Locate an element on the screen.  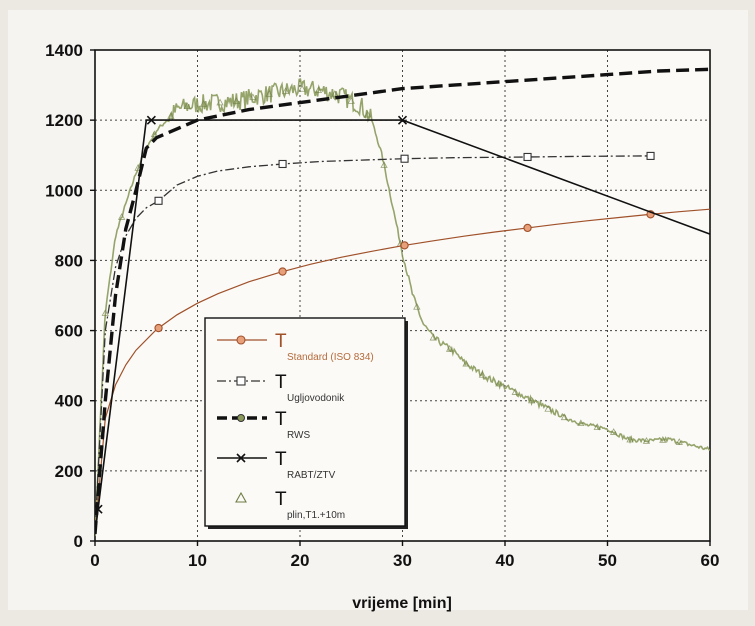
legend-label-subscript: plin,T1.+10m is located at coordinates (316, 515).